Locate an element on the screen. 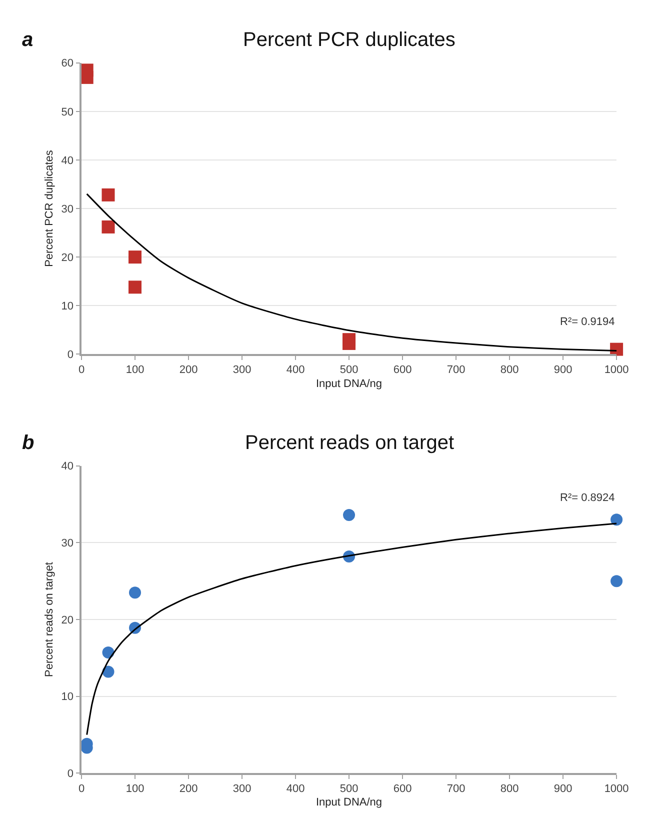 This screenshot has height=830, width=657. annotation: R²= 0.8924 is located at coordinates (587, 498).